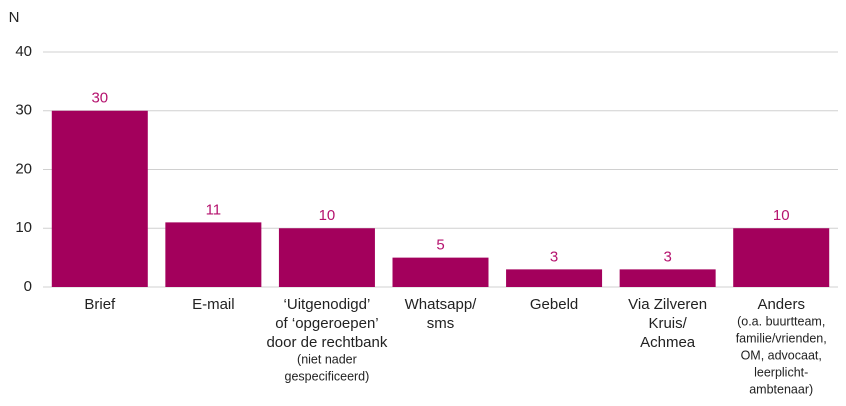 This screenshot has height=406, width=846. What do you see at coordinates (214, 209) in the screenshot?
I see `value-label: 11` at bounding box center [214, 209].